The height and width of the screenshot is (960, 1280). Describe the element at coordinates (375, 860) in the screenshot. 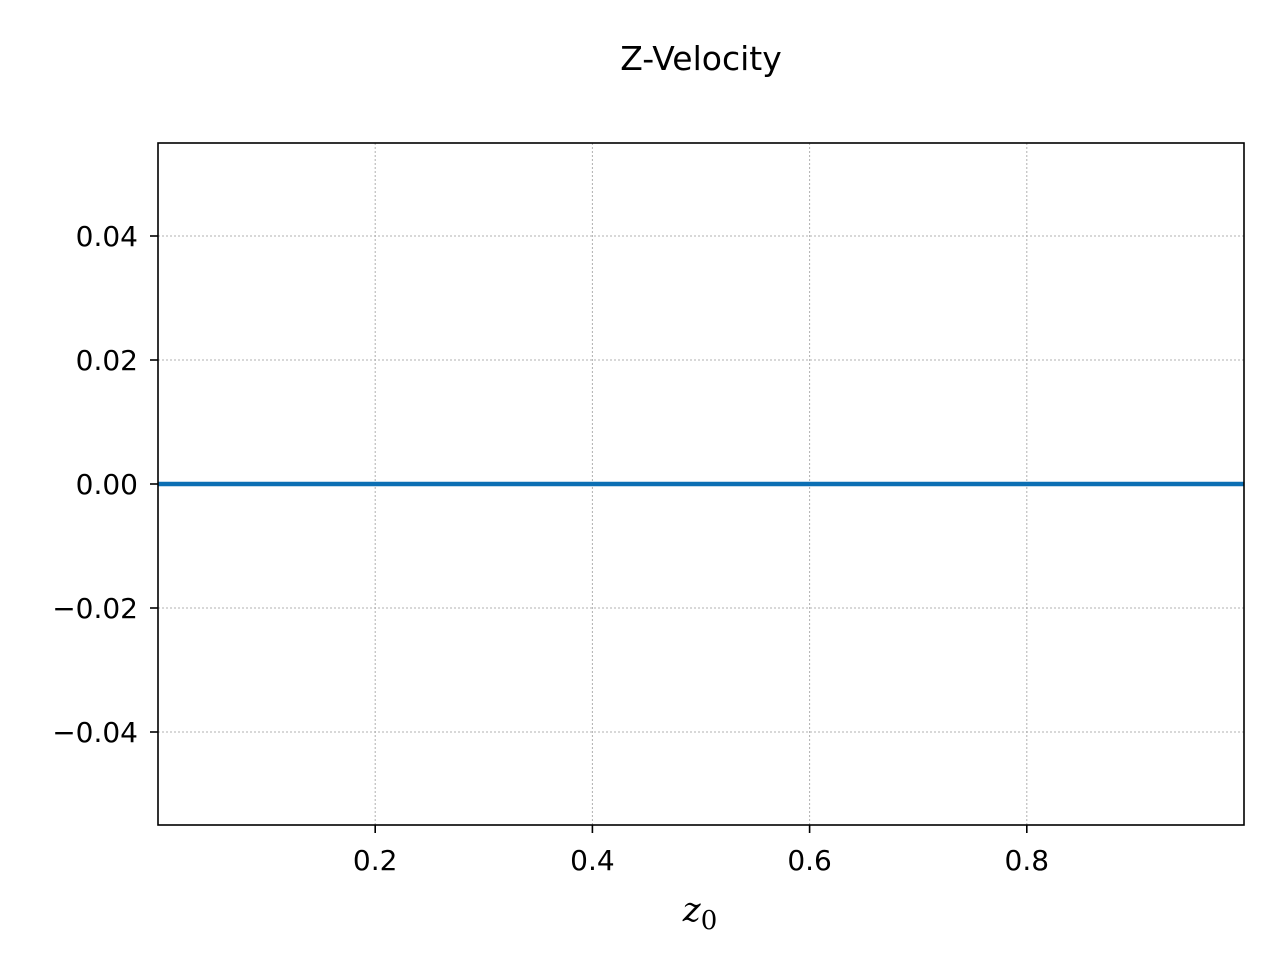

I see `x-tick-label: 0.2` at that location.